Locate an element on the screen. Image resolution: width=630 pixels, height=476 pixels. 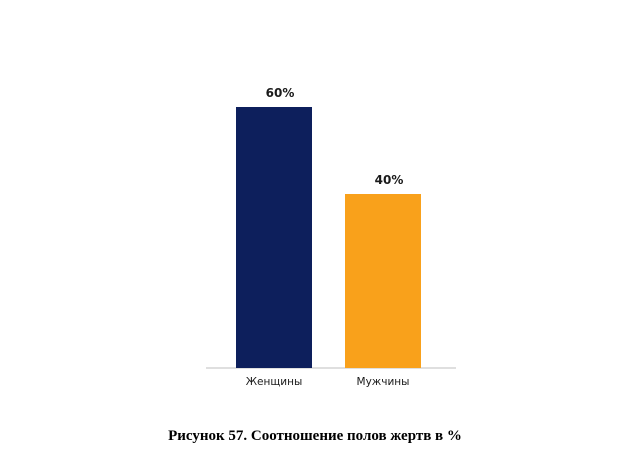
data-label-1: 60% is located at coordinates (280, 93).